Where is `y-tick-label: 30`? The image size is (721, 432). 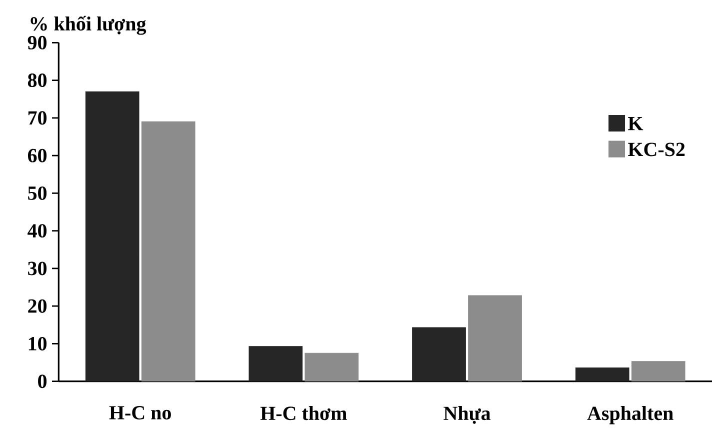
y-tick-label: 30 is located at coordinates (37, 269).